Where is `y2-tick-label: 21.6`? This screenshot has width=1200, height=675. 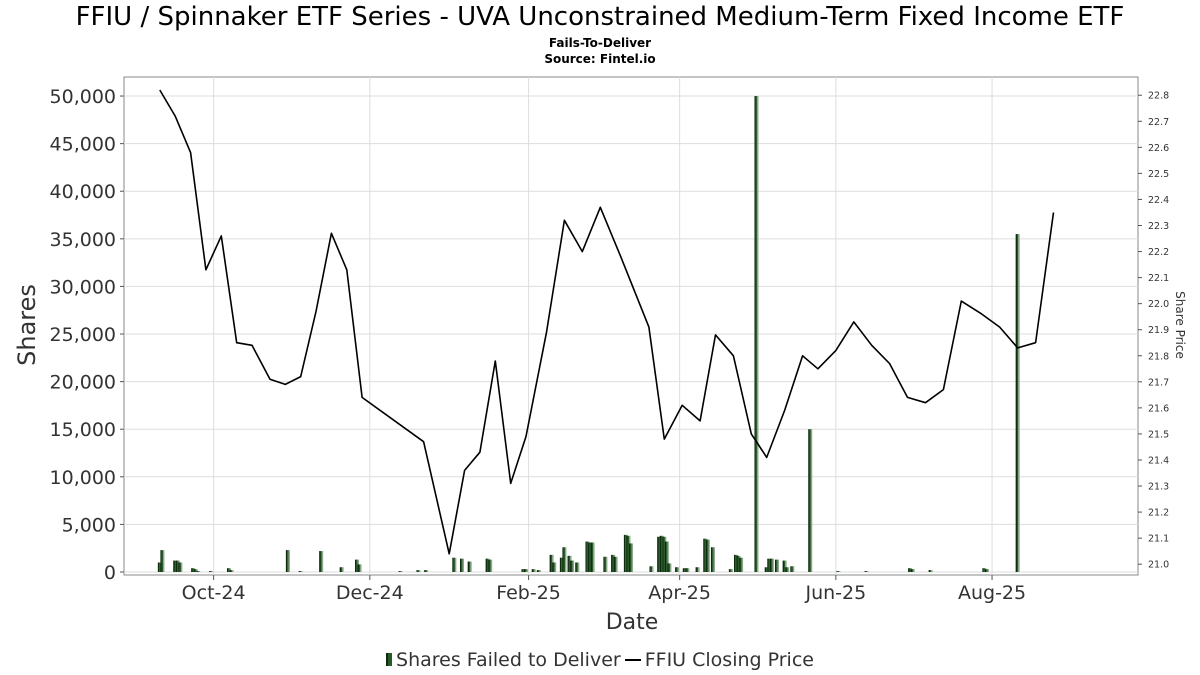 y2-tick-label: 21.6 is located at coordinates (1158, 408).